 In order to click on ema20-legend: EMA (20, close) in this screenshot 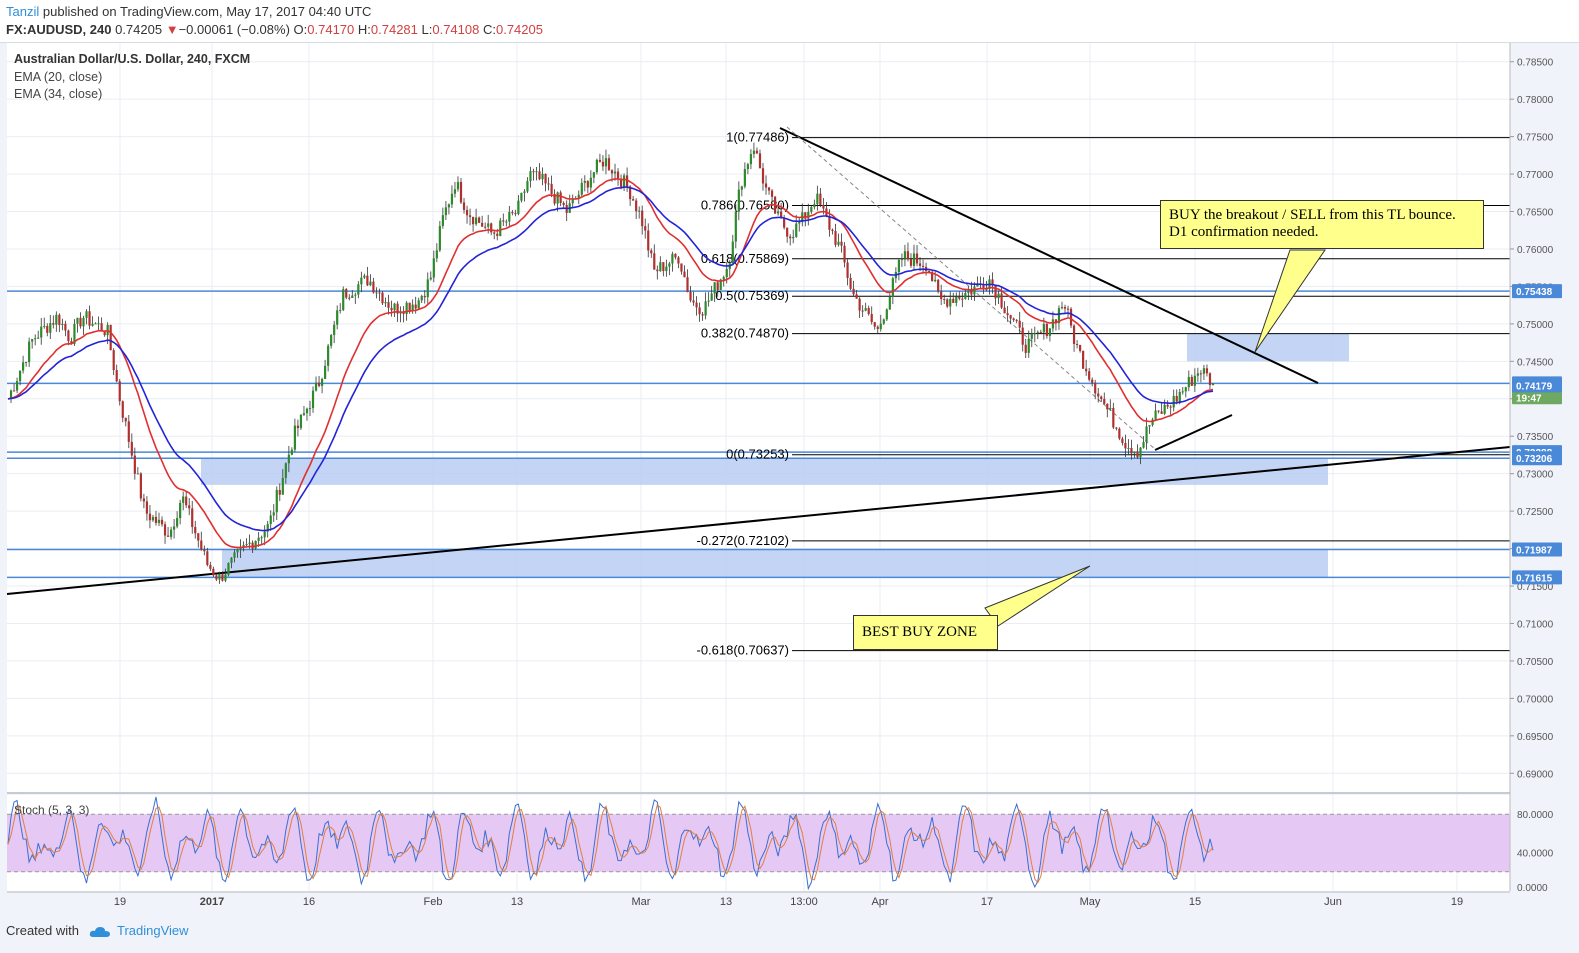, I will do `click(58, 77)`.